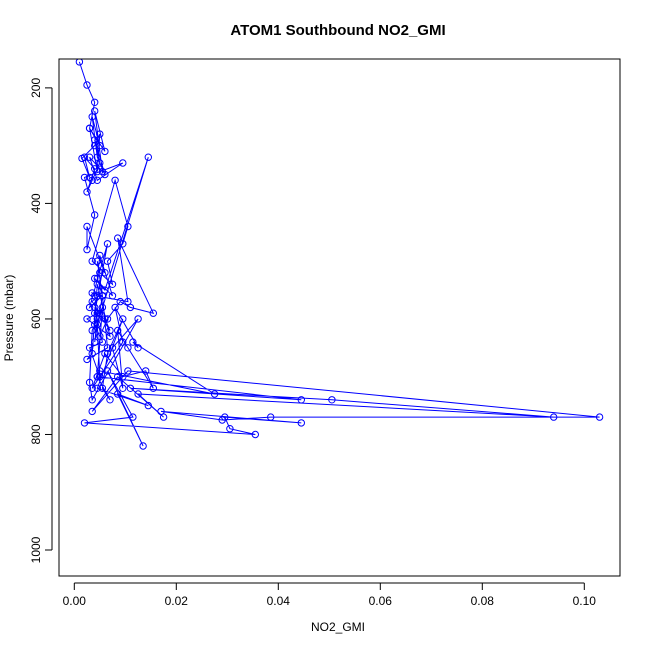  What do you see at coordinates (177, 601) in the screenshot?
I see `x-tick-label: 0.02` at bounding box center [177, 601].